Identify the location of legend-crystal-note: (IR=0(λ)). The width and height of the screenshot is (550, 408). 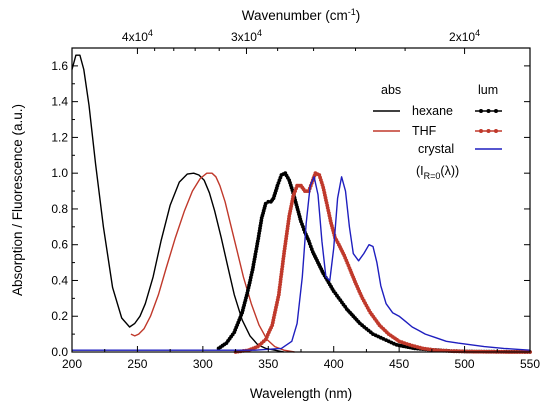
(437, 172).